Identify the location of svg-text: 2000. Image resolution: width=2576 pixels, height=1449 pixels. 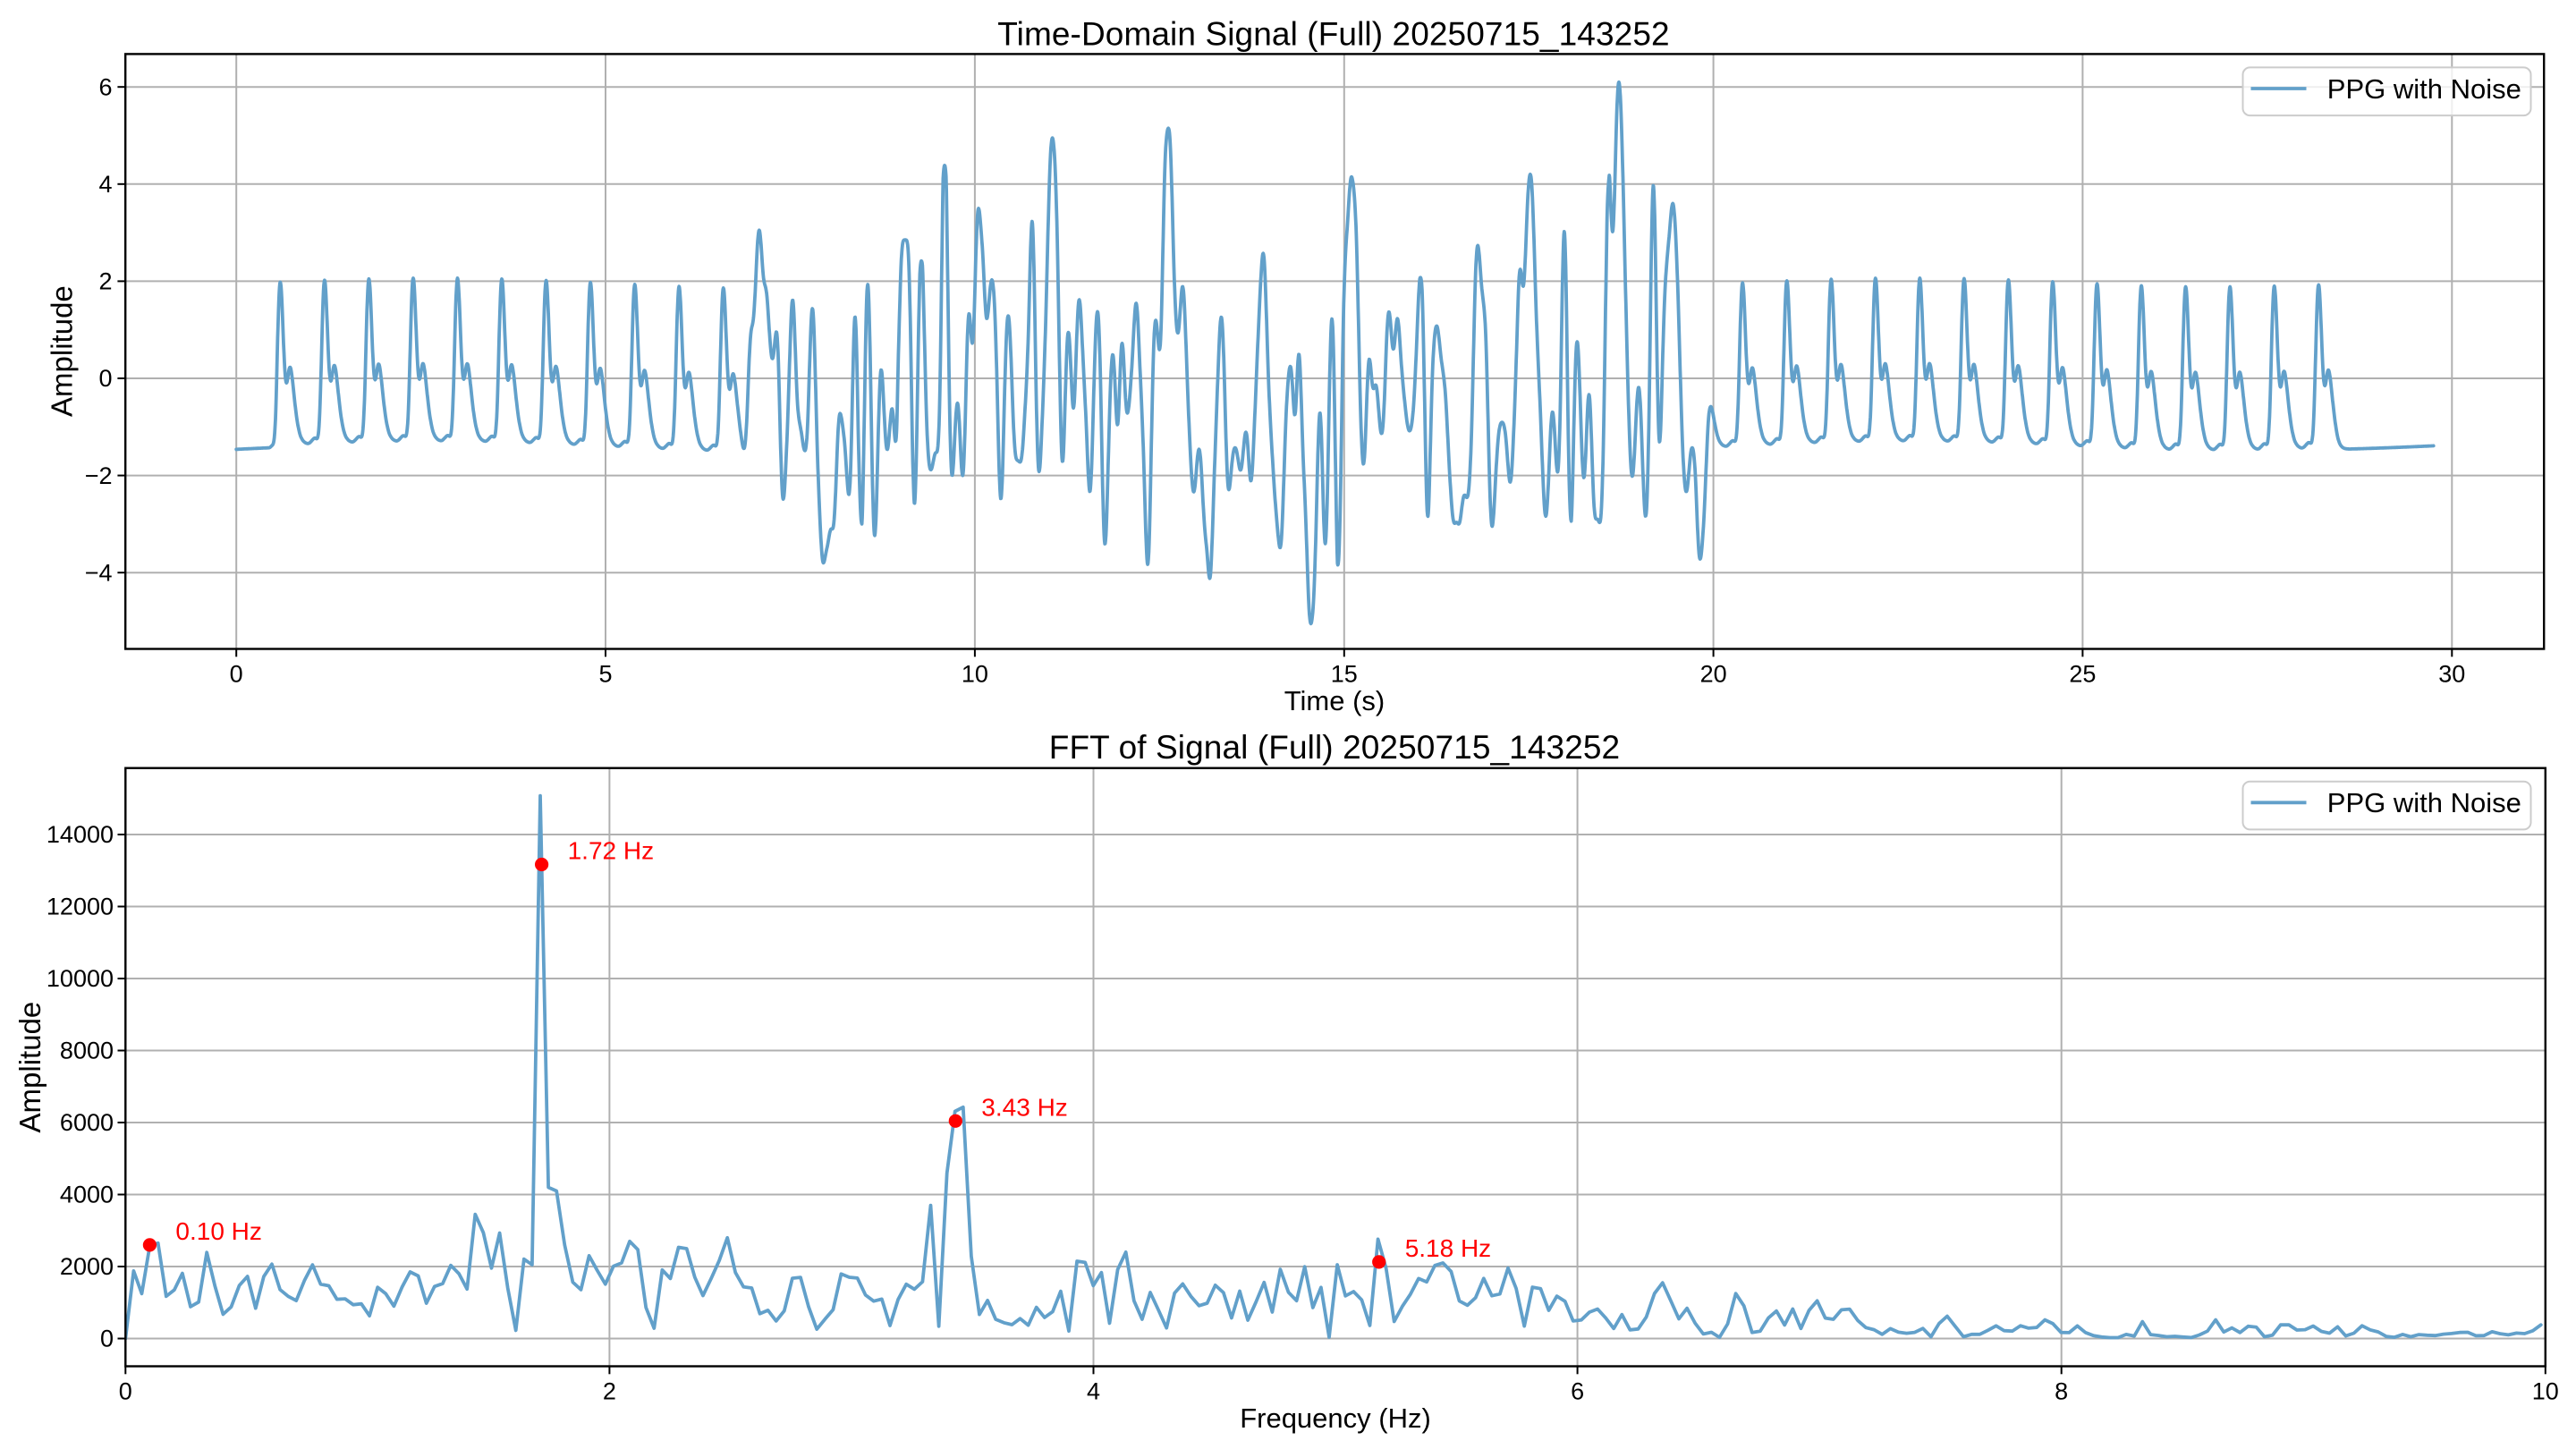
(87, 1266).